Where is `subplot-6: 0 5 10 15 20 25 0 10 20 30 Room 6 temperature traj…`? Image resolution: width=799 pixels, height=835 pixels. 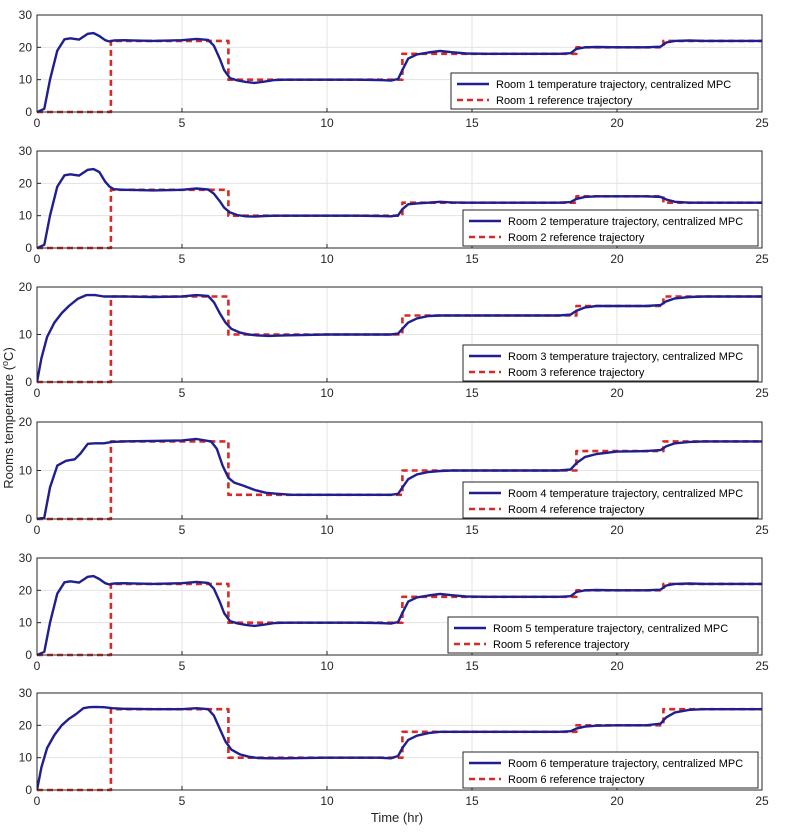
subplot-6: 0 5 10 15 20 25 0 10 20 30 Room 6 temperature traj… is located at coordinates (394, 747).